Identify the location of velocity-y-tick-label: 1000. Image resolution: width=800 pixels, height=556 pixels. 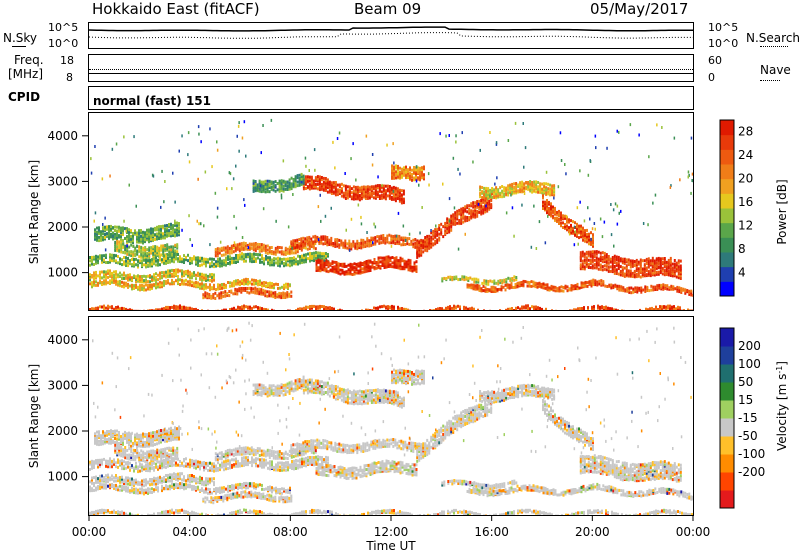
(62, 477).